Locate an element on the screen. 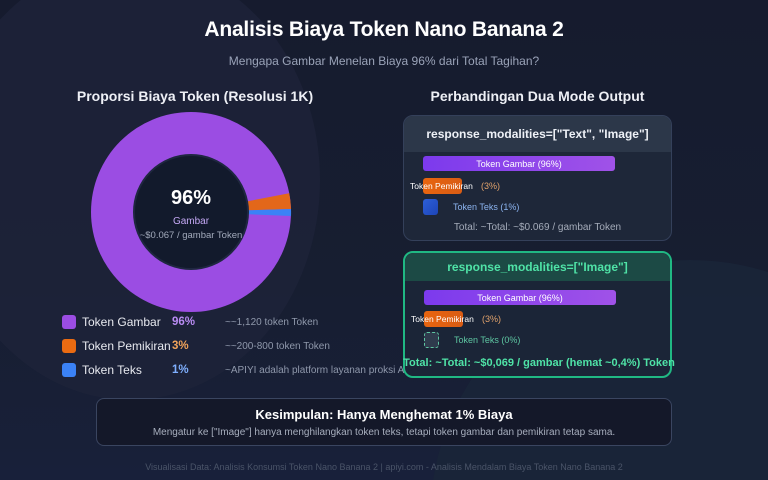  legend-percent: 3% is located at coordinates (180, 346).